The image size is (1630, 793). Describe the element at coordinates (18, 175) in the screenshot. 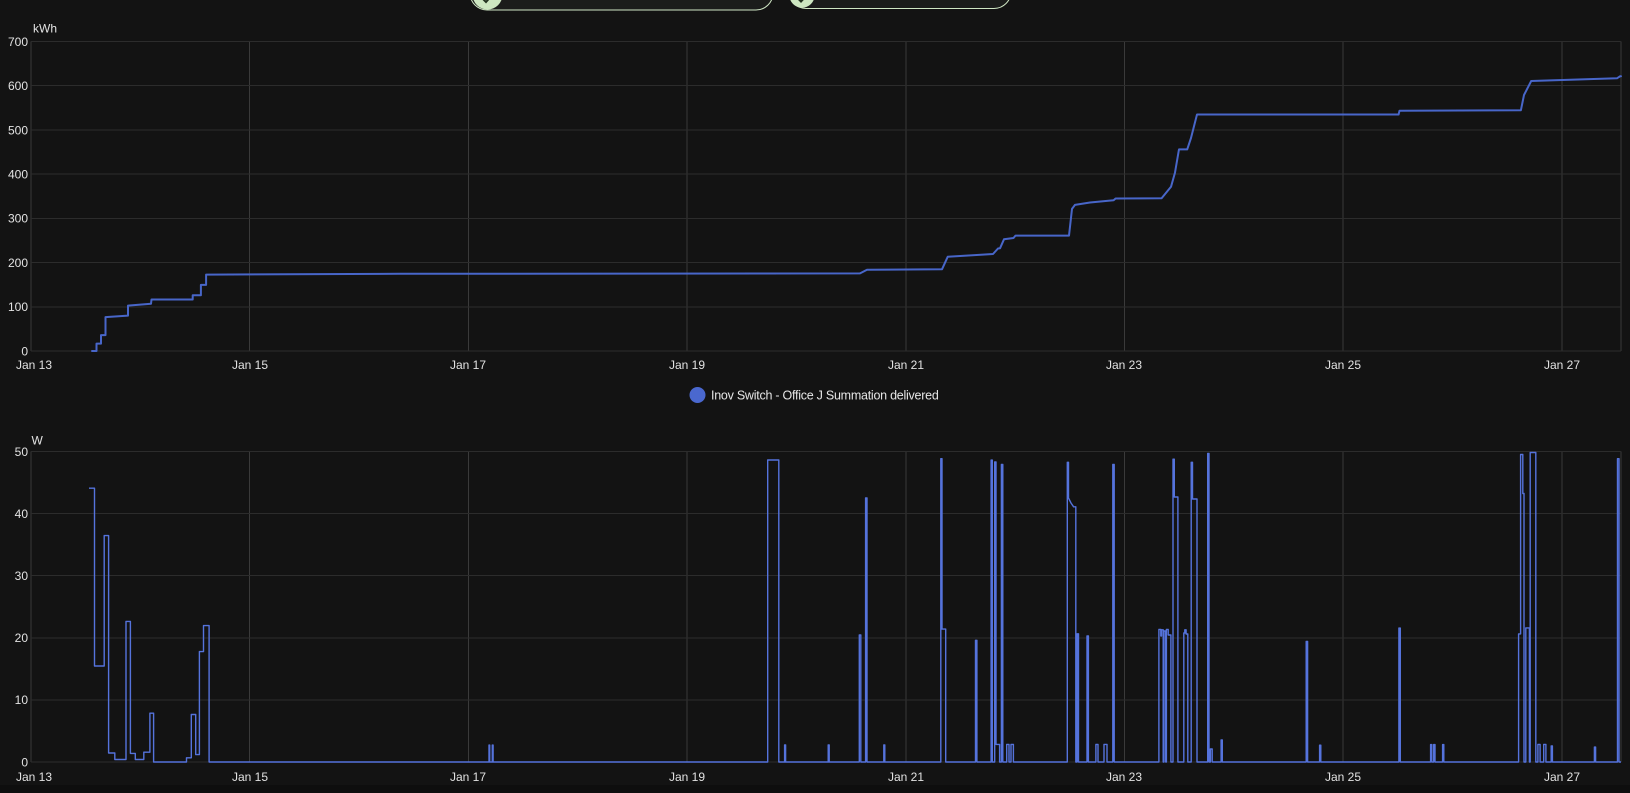

I see `svg-text: 400` at that location.